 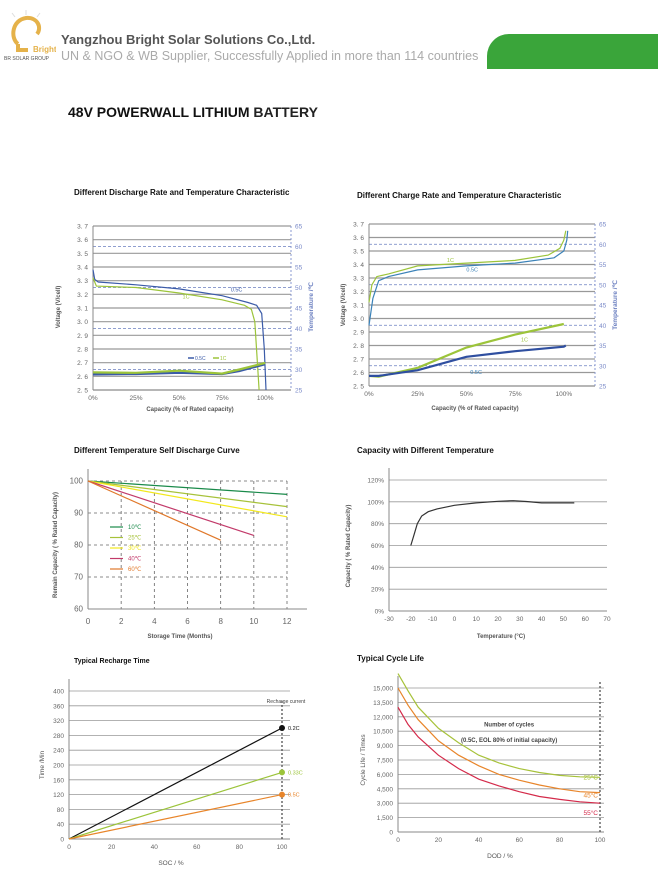 What do you see at coordinates (500, 856) in the screenshot?
I see `x-axis-label: DOD / %` at bounding box center [500, 856].